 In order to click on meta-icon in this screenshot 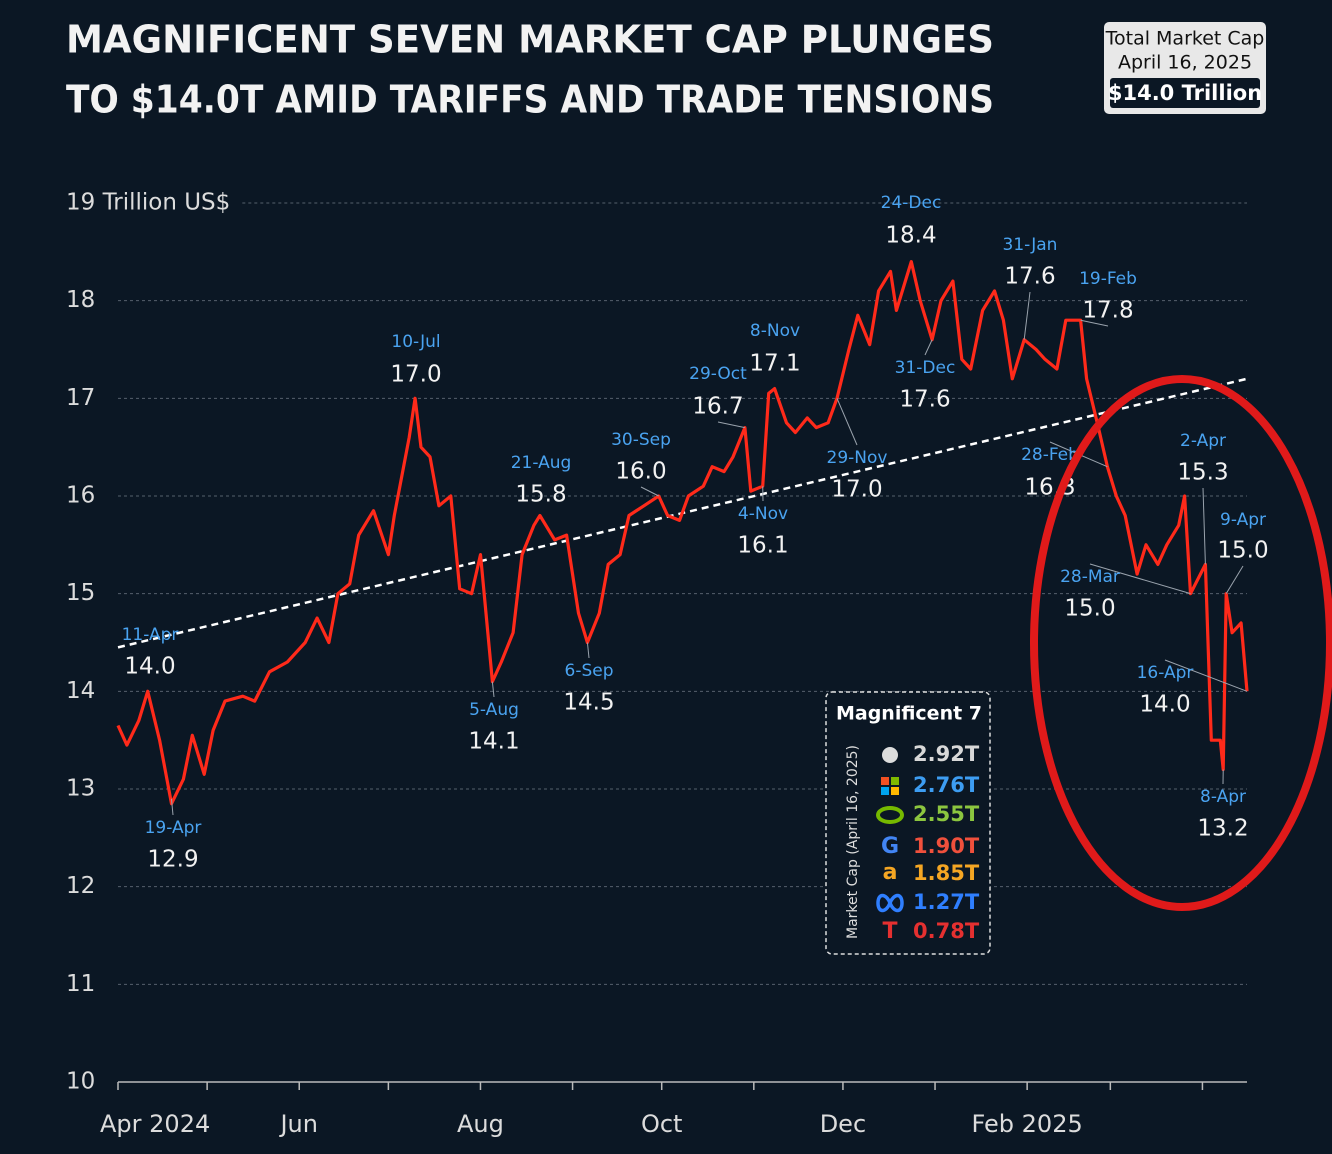, I will do `click(890, 903)`.